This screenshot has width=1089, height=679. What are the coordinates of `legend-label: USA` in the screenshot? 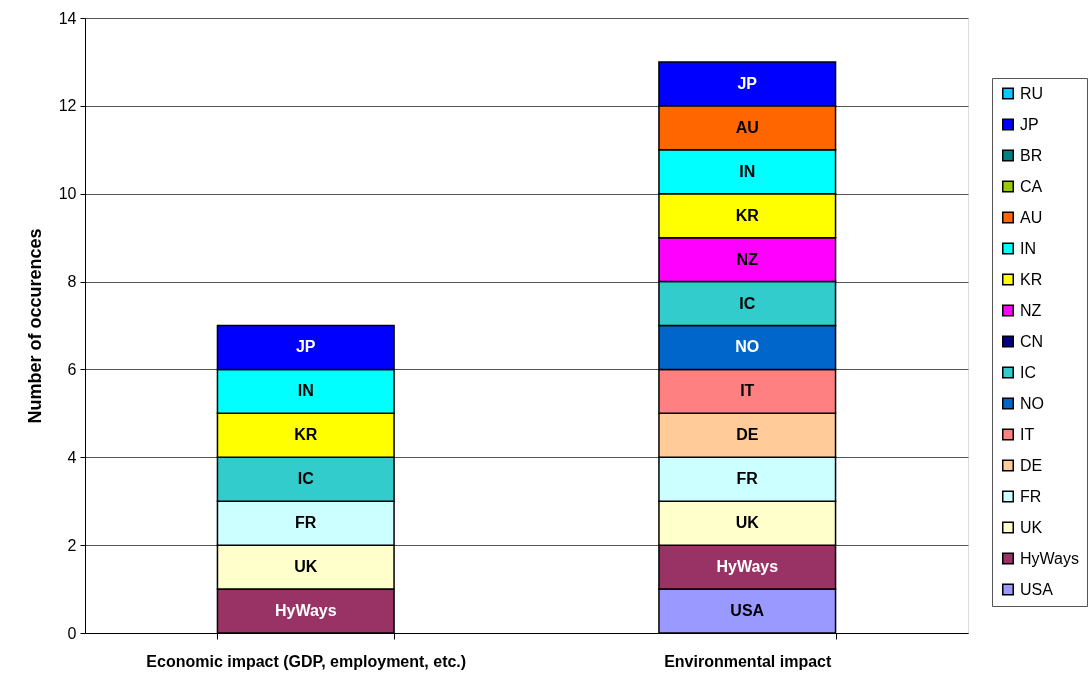 It's located at (1037, 589).